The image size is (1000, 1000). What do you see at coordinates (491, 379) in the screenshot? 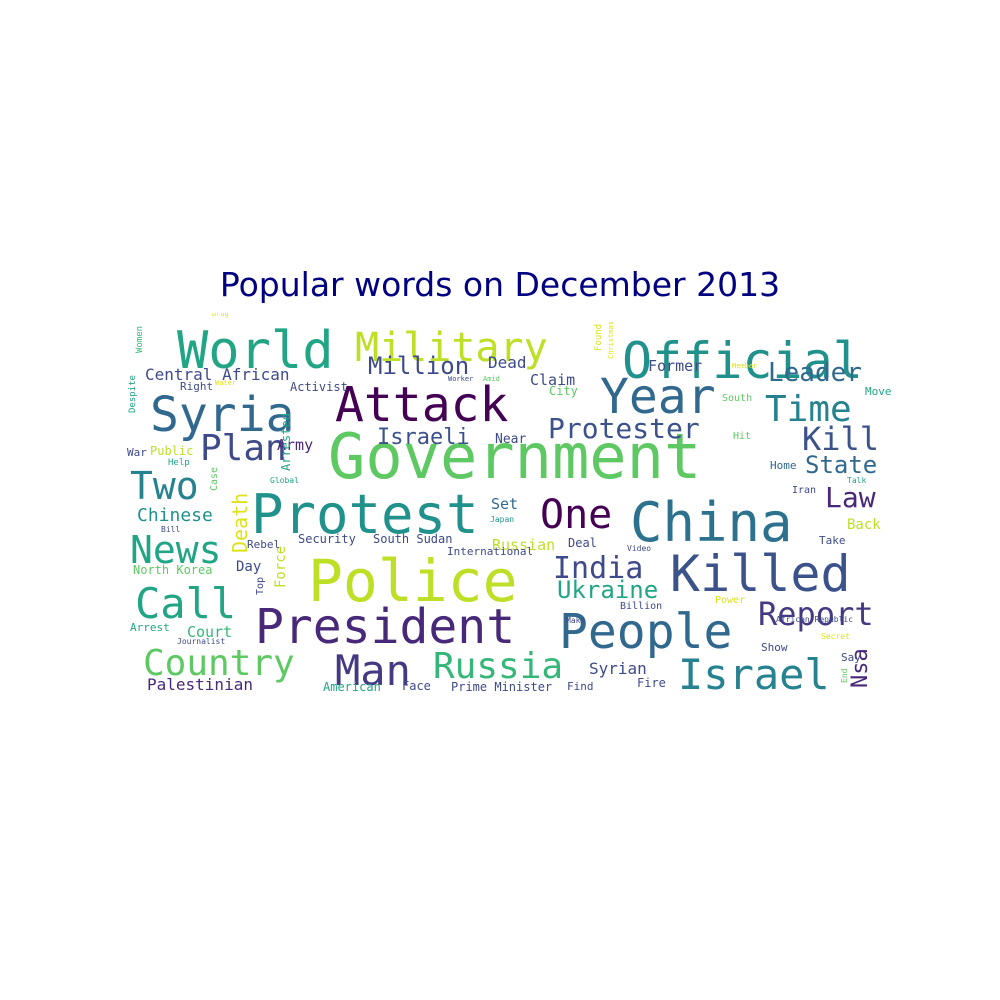
I see `word-amid: Amid` at bounding box center [491, 379].